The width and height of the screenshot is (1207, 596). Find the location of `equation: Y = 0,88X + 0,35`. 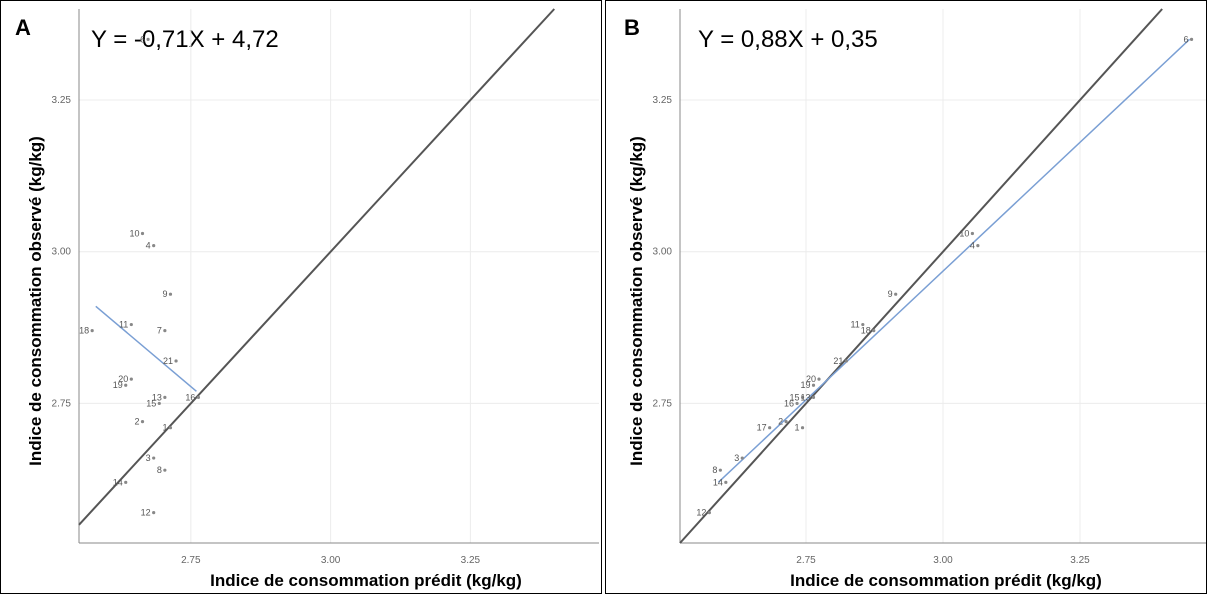

equation: Y = 0,88X + 0,35 is located at coordinates (788, 39).